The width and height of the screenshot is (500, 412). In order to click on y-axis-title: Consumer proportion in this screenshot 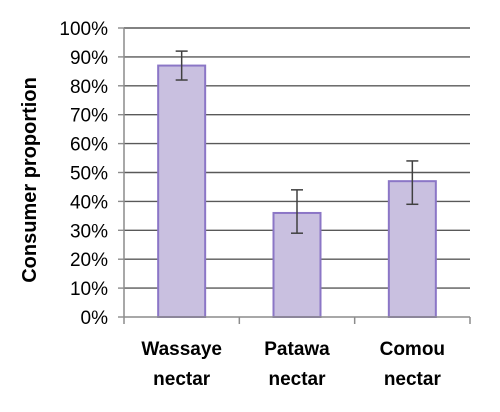, I will do `click(30, 180)`.